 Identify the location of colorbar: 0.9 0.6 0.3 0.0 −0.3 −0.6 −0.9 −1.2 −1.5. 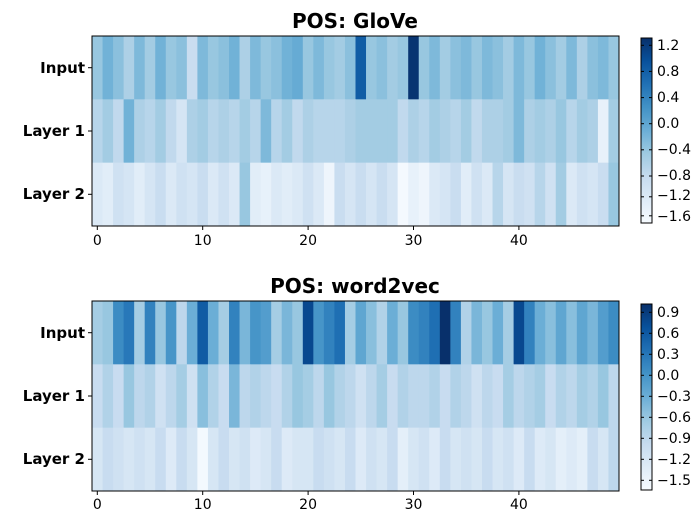
(665, 397).